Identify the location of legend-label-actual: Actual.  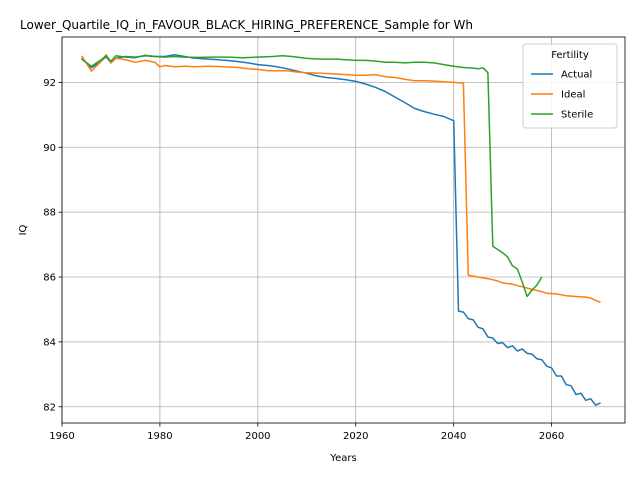
(576, 75).